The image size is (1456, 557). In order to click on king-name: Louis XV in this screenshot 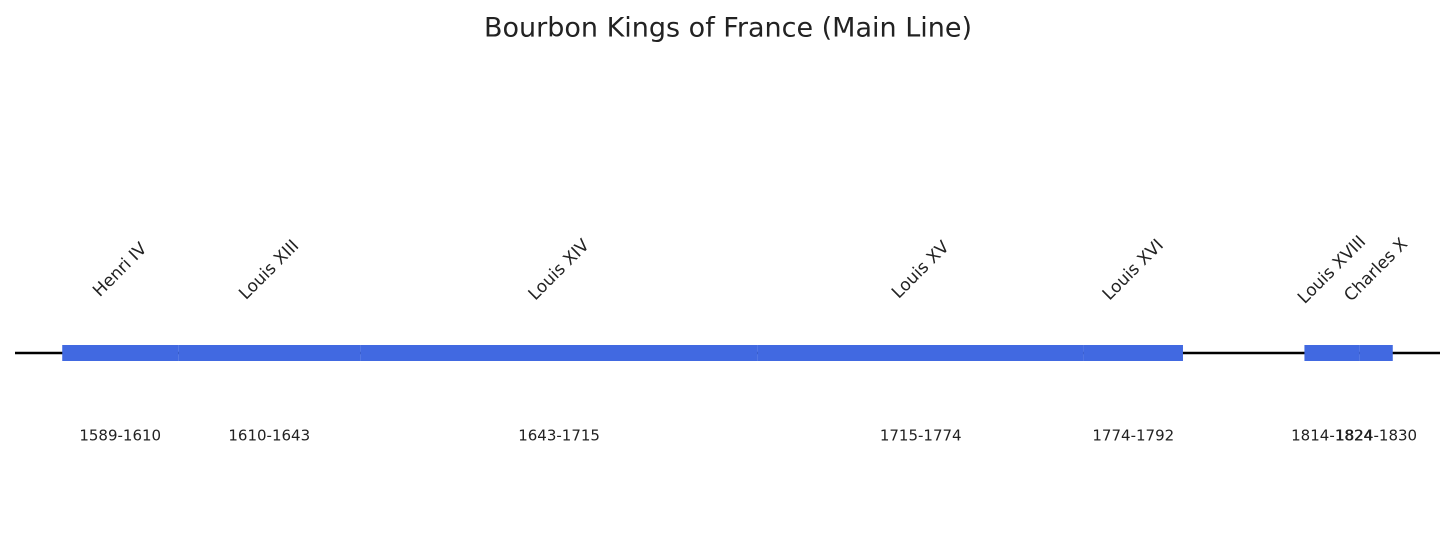, I will do `click(921, 270)`.